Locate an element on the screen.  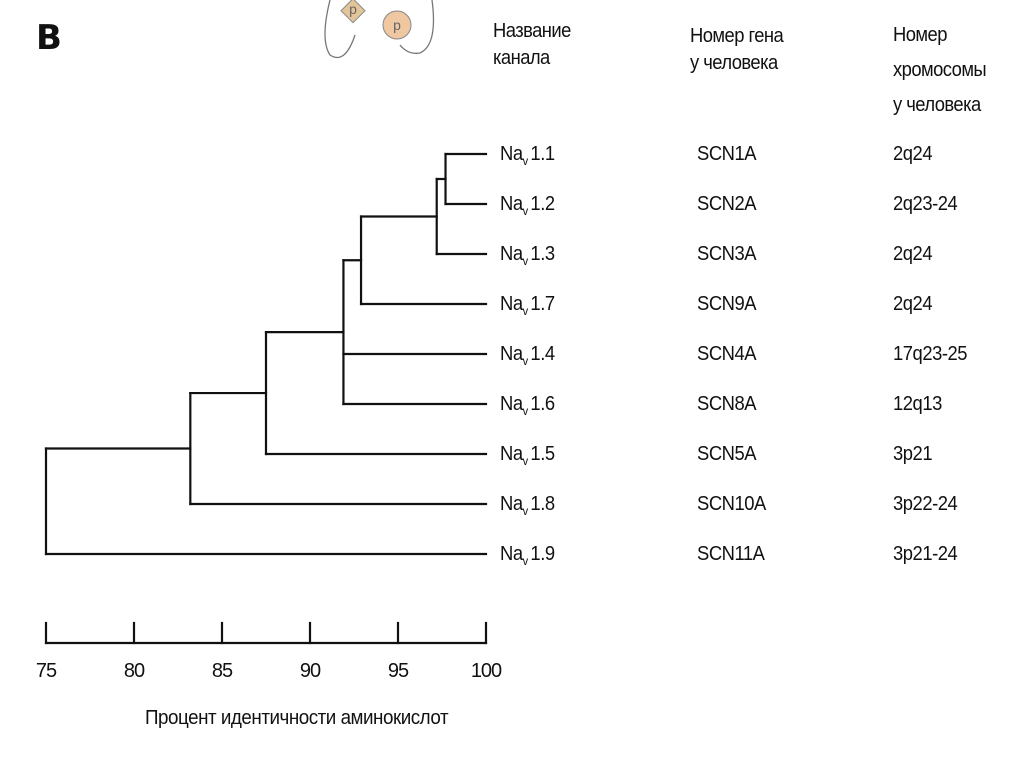
chromosome-location: 3p21-24 is located at coordinates (925, 554).